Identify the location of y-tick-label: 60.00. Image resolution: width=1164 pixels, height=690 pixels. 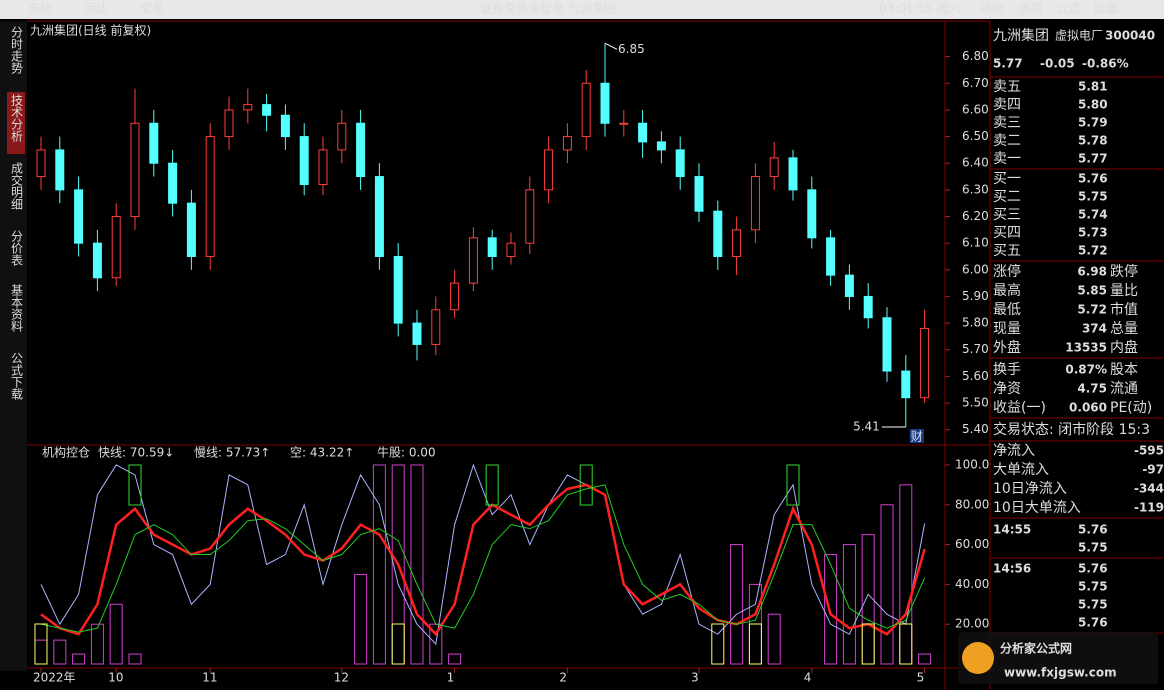
(972, 544).